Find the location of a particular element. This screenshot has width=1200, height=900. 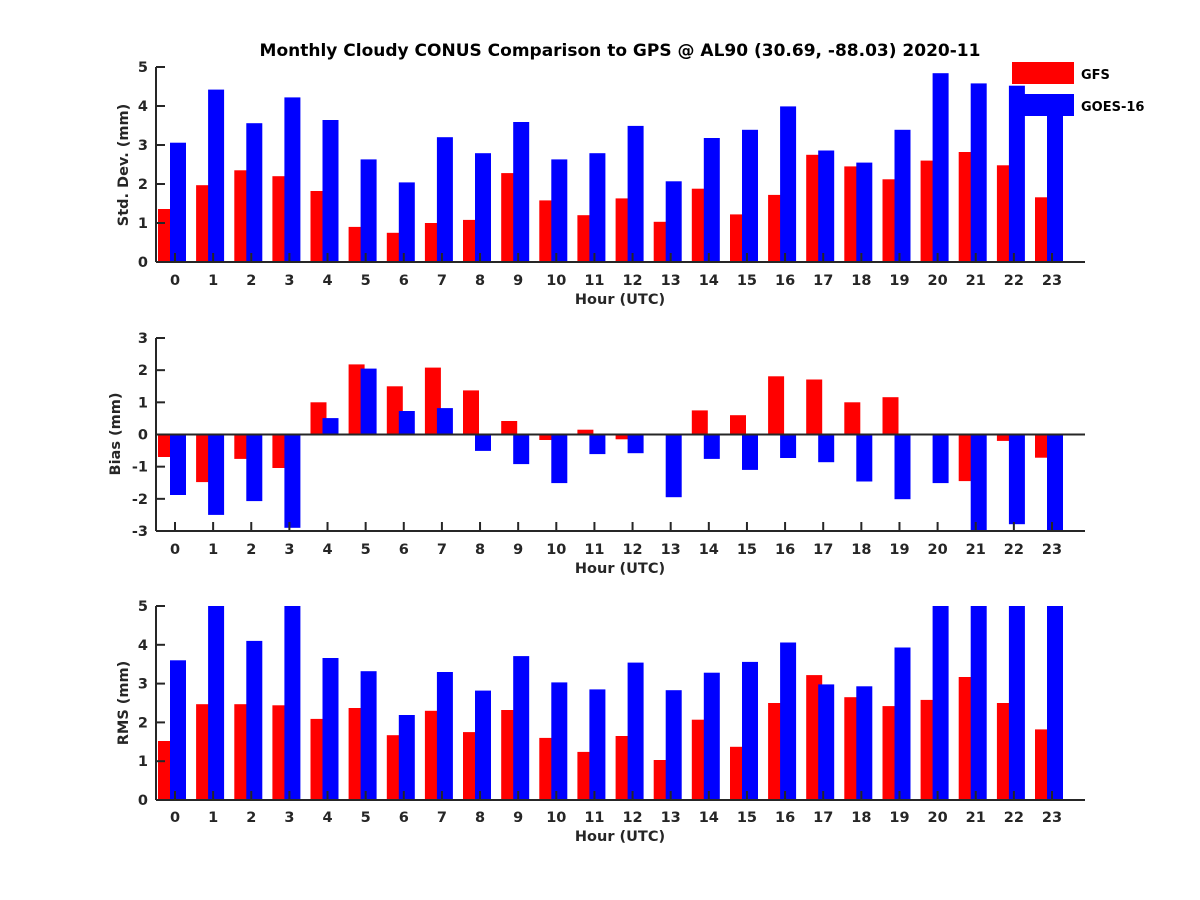

y-tick-label: -3 is located at coordinates (140, 532).